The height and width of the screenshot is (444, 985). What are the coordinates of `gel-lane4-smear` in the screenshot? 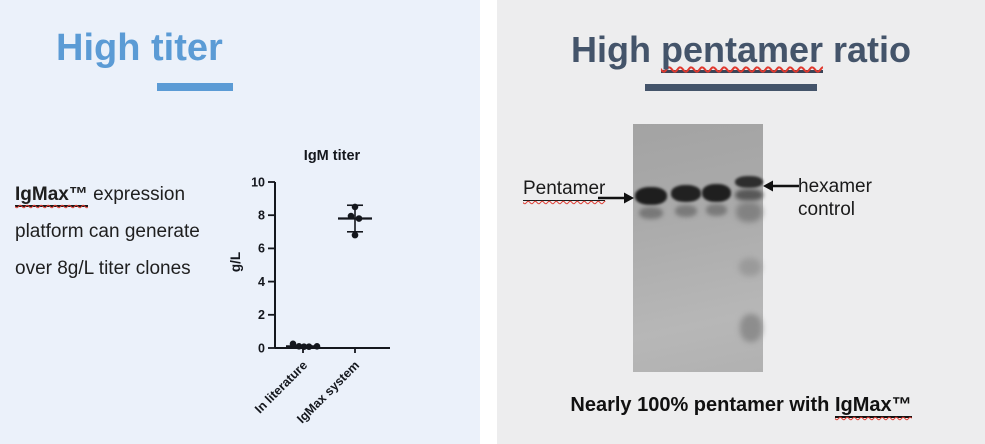 It's located at (749, 212).